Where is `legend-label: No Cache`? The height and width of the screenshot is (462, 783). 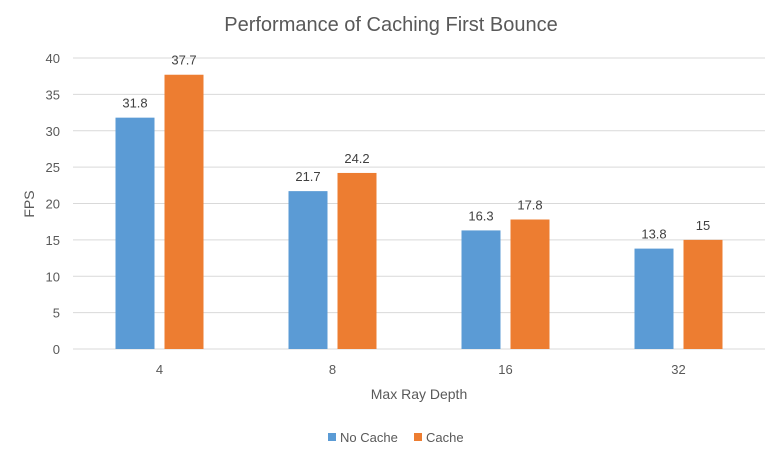
legend-label: No Cache is located at coordinates (369, 437).